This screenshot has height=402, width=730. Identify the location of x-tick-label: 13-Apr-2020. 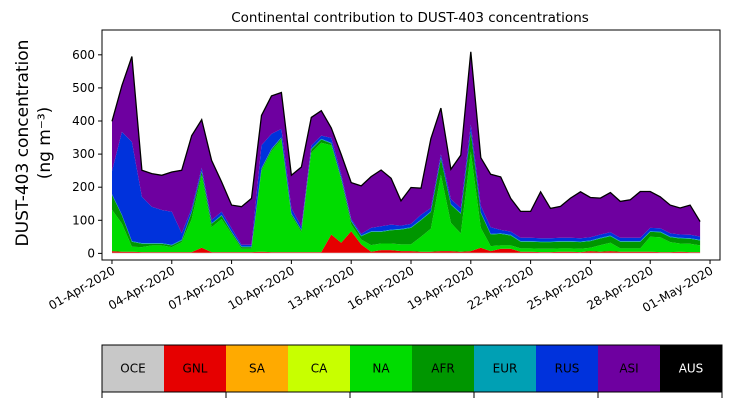
(320, 287).